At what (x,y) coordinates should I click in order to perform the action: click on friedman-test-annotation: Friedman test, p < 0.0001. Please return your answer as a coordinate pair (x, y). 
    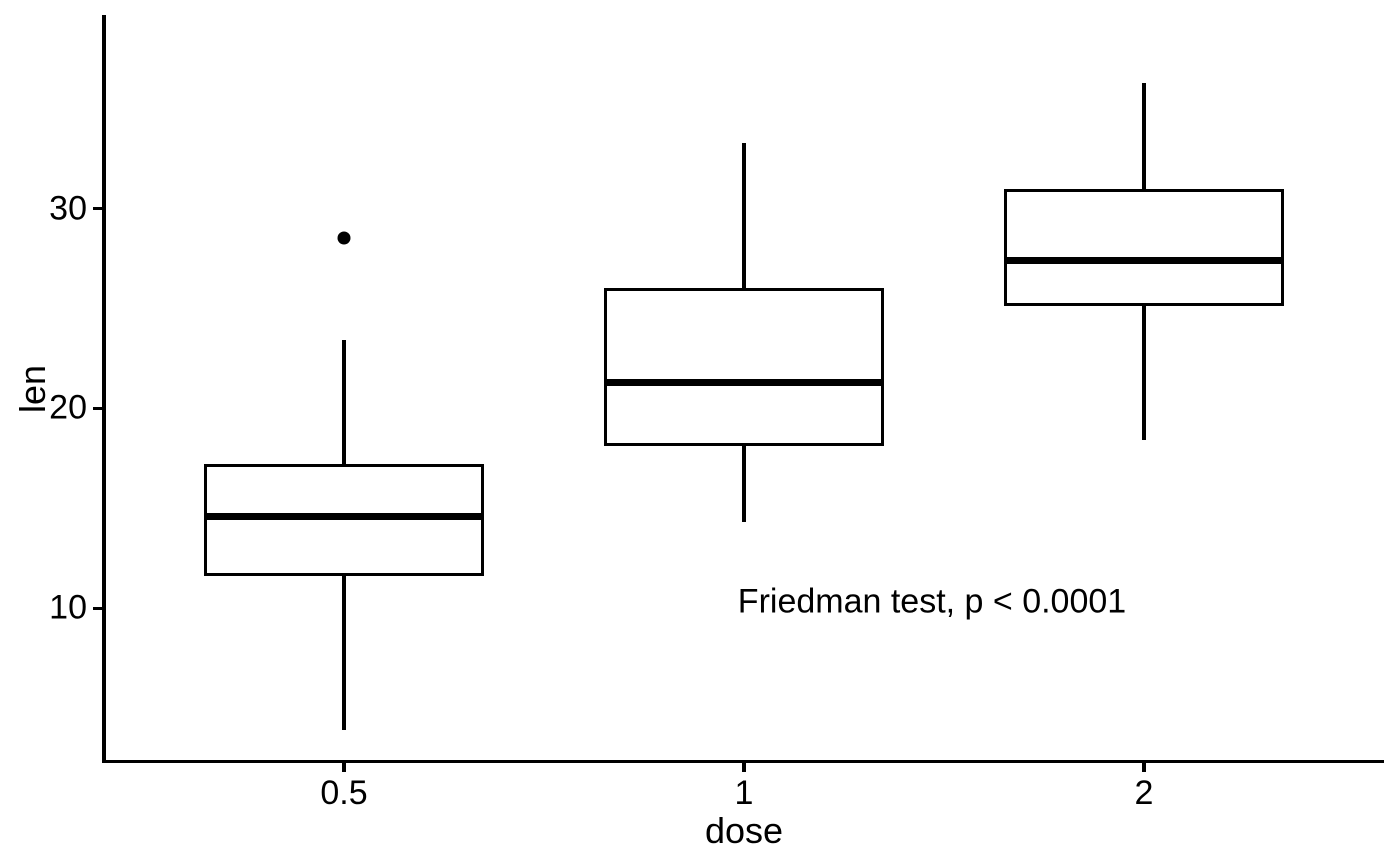
    Looking at the image, I should click on (932, 601).